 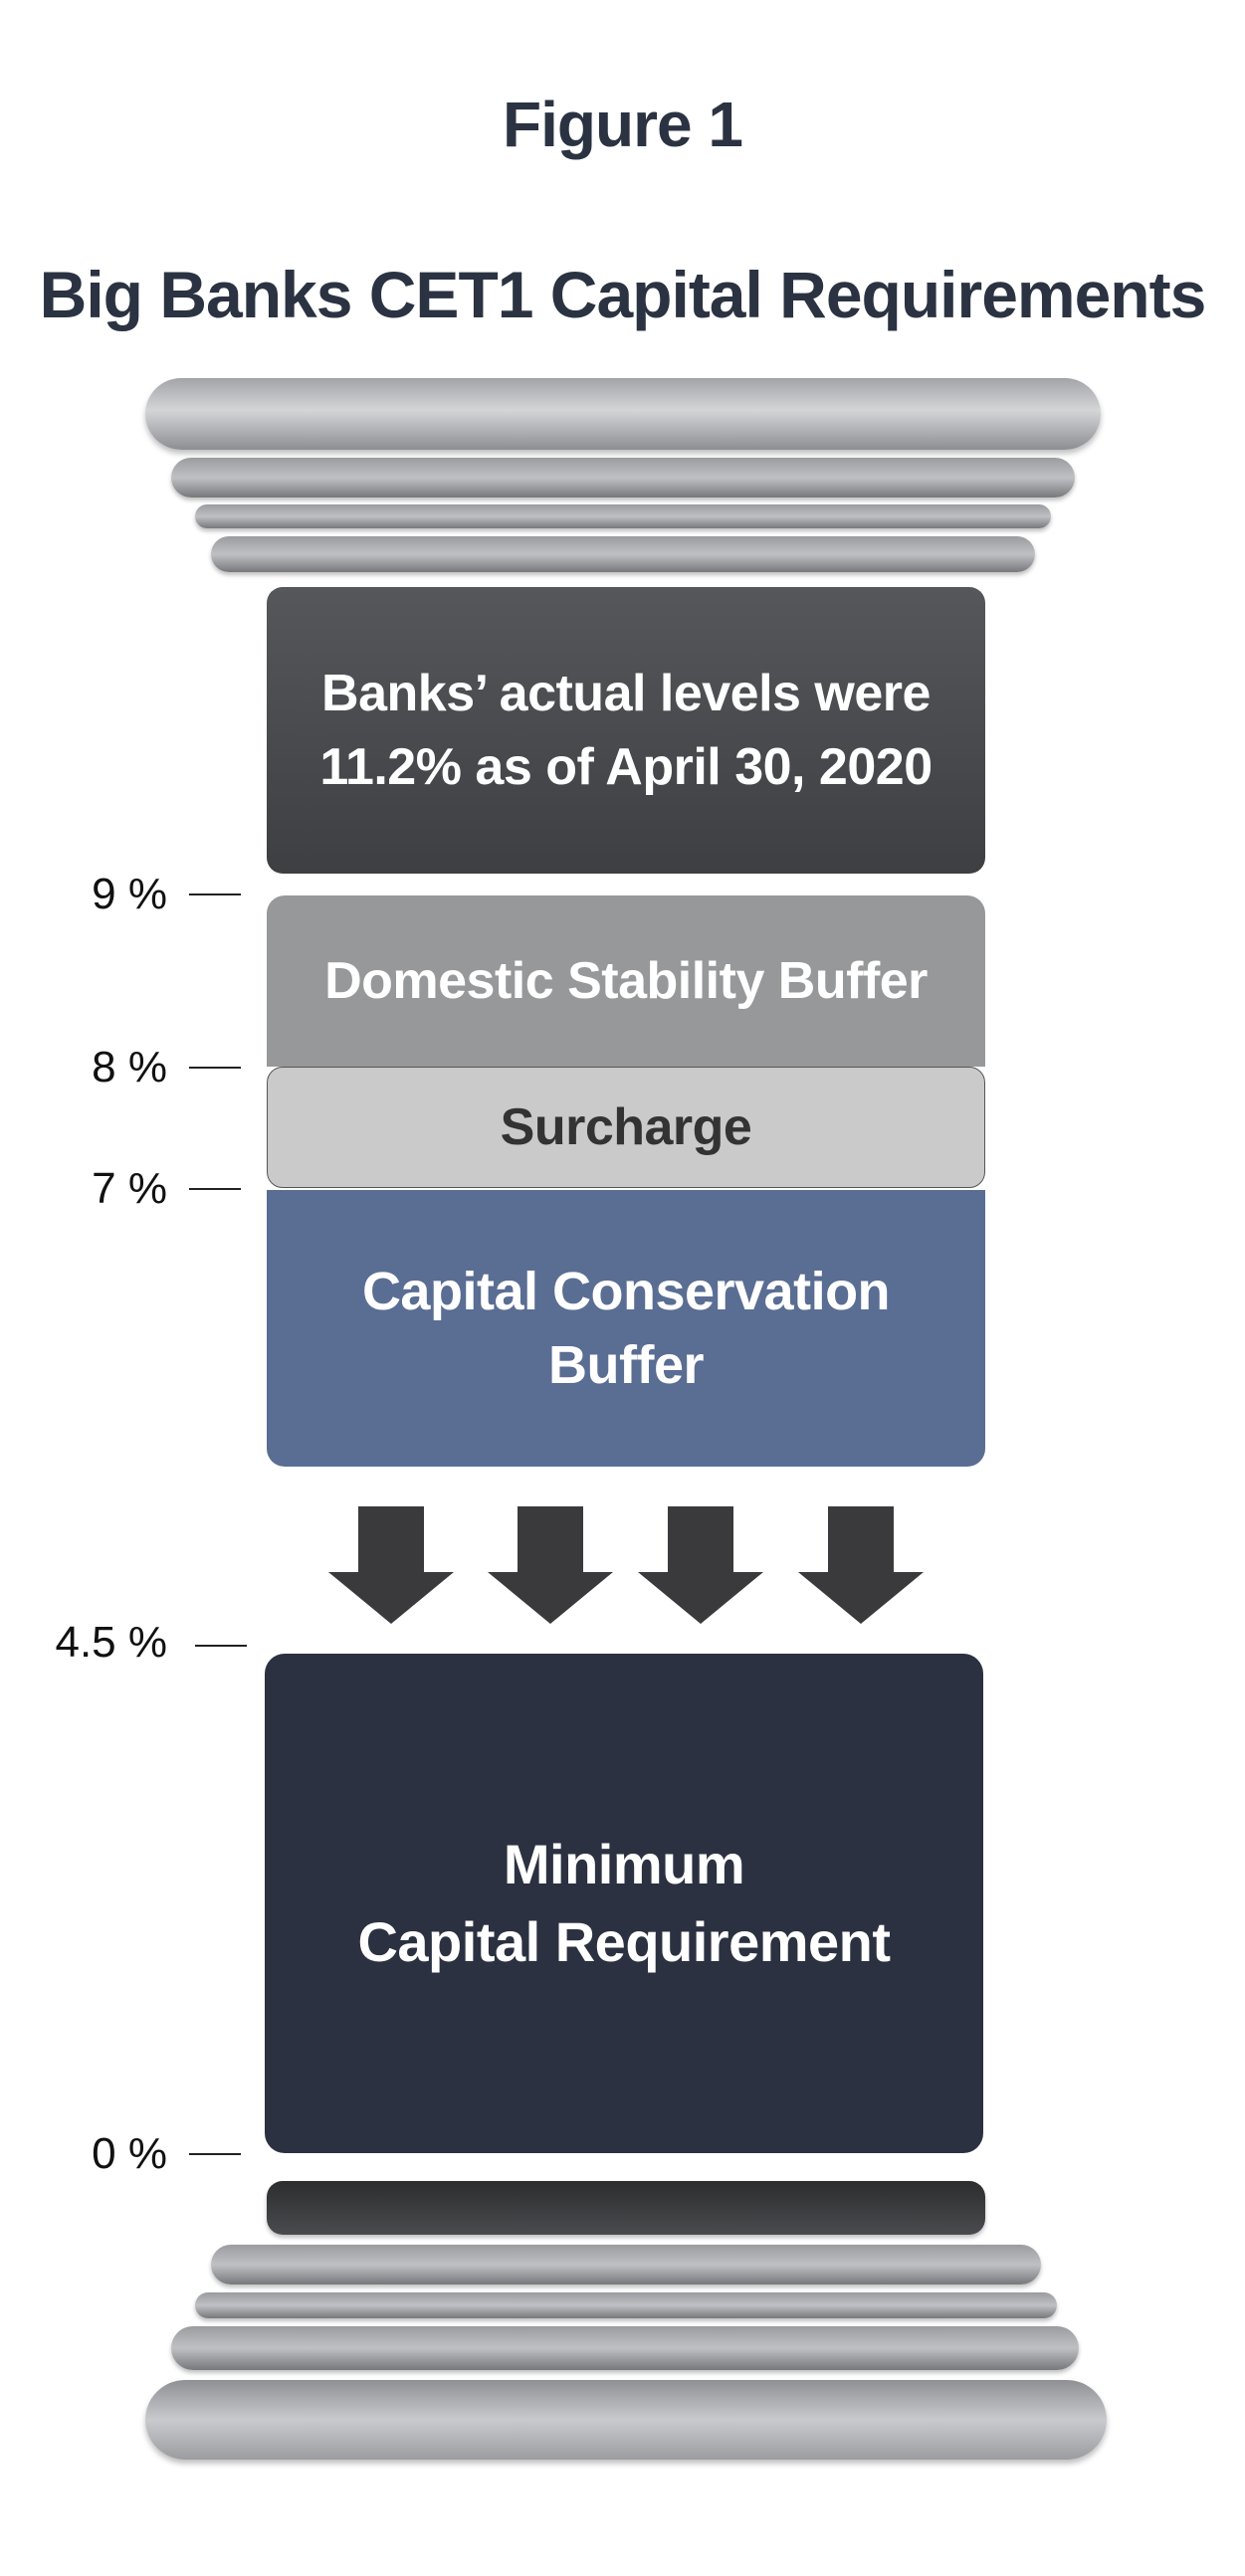 What do you see at coordinates (626, 1291) in the screenshot?
I see `capital-conservation-line1: Capital Conservation` at bounding box center [626, 1291].